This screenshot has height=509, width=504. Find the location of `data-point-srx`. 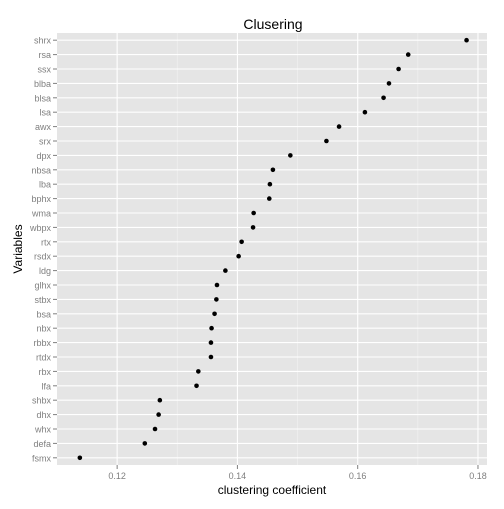

data-point-srx is located at coordinates (326, 141).